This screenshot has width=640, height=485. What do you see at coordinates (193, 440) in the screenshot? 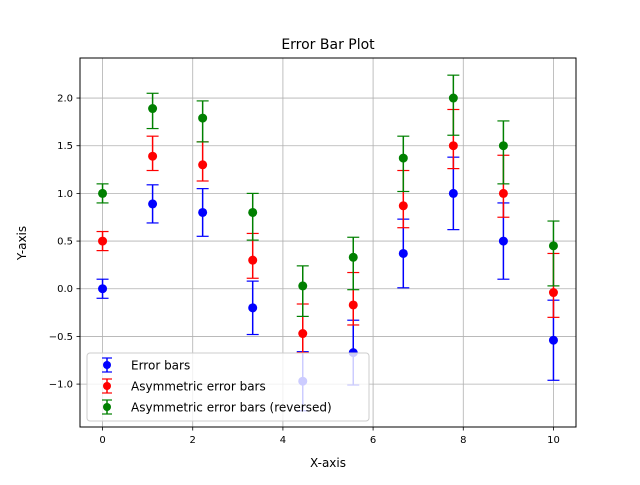
I see `x-tick-label: 2` at bounding box center [193, 440].